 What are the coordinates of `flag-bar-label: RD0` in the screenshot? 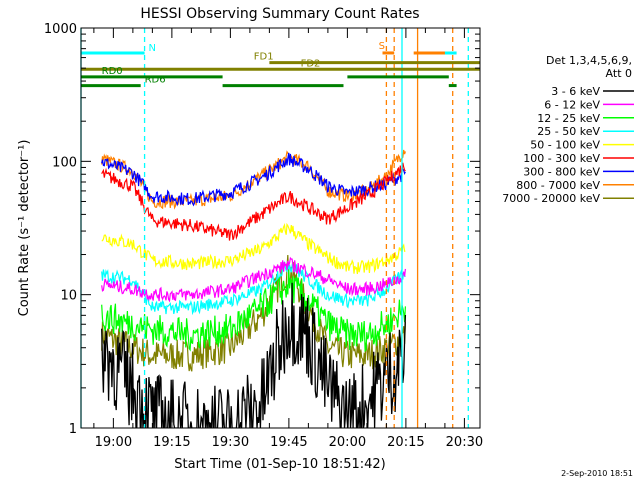 It's located at (112, 71).